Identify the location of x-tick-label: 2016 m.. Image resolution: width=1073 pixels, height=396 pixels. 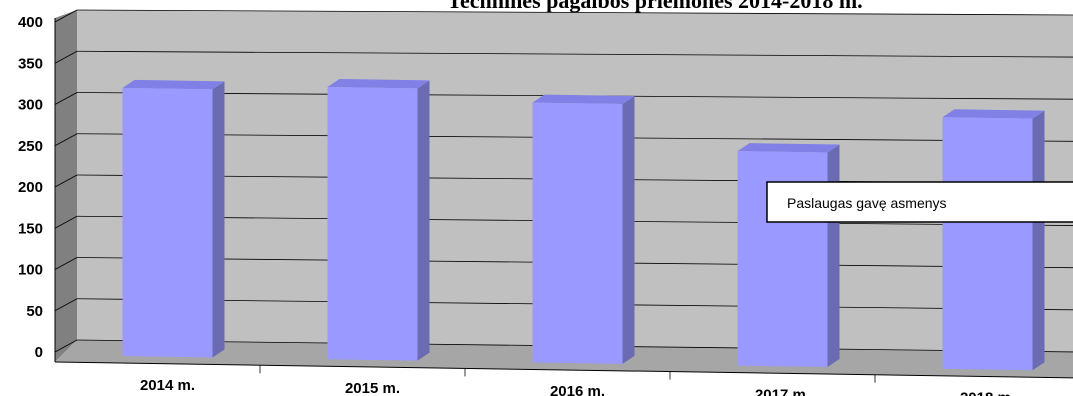
(577, 389).